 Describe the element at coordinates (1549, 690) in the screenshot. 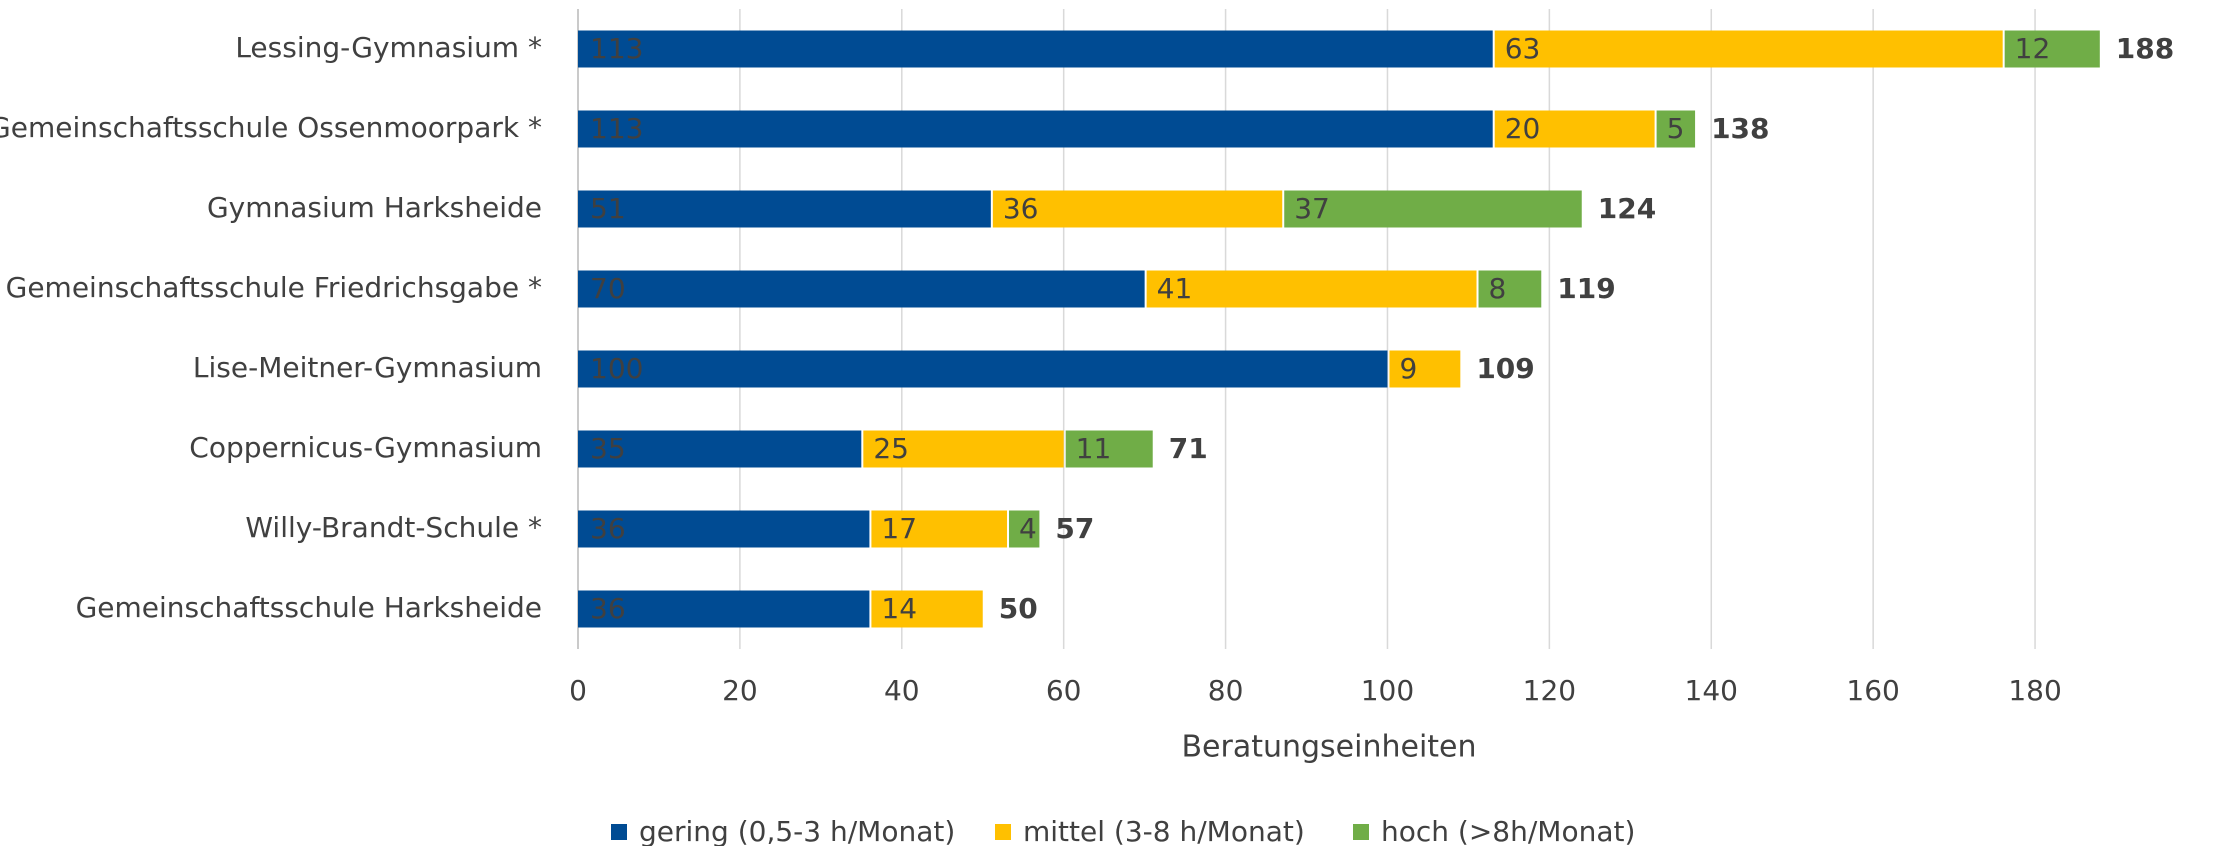

I see `x-tick-label: 120` at that location.